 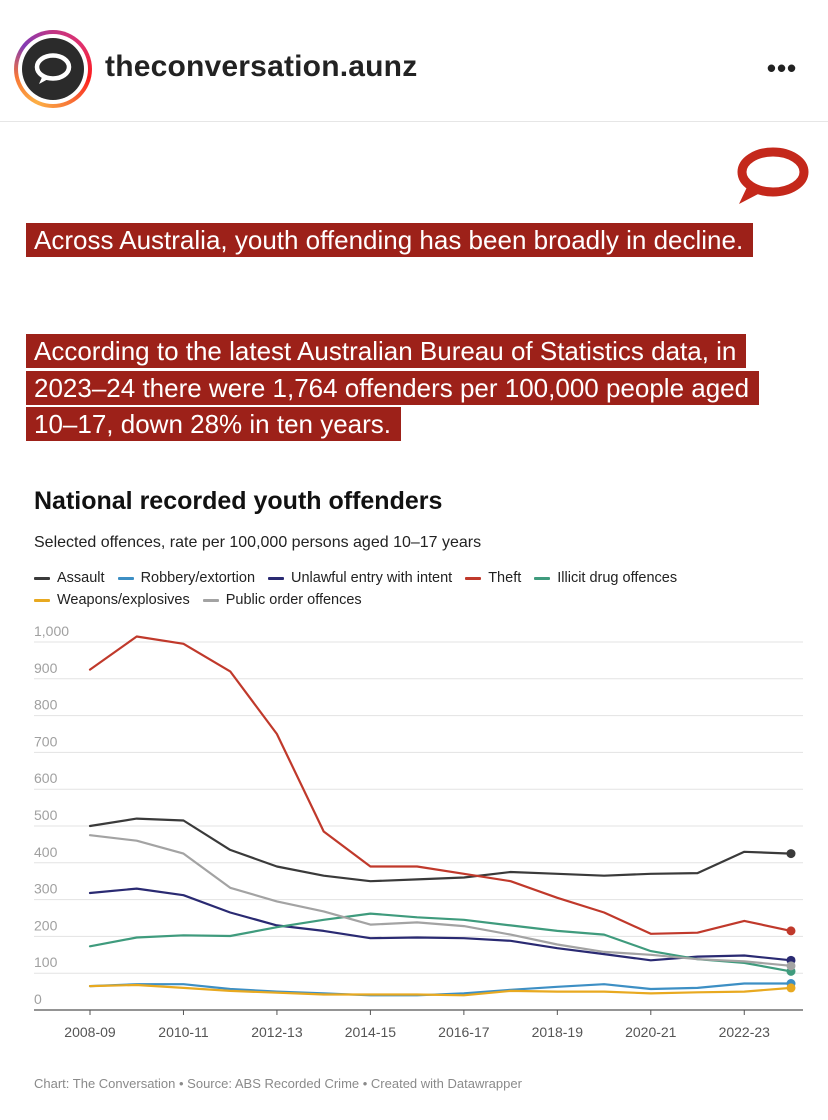 I want to click on y-tick-label: 700, so click(x=46, y=741).